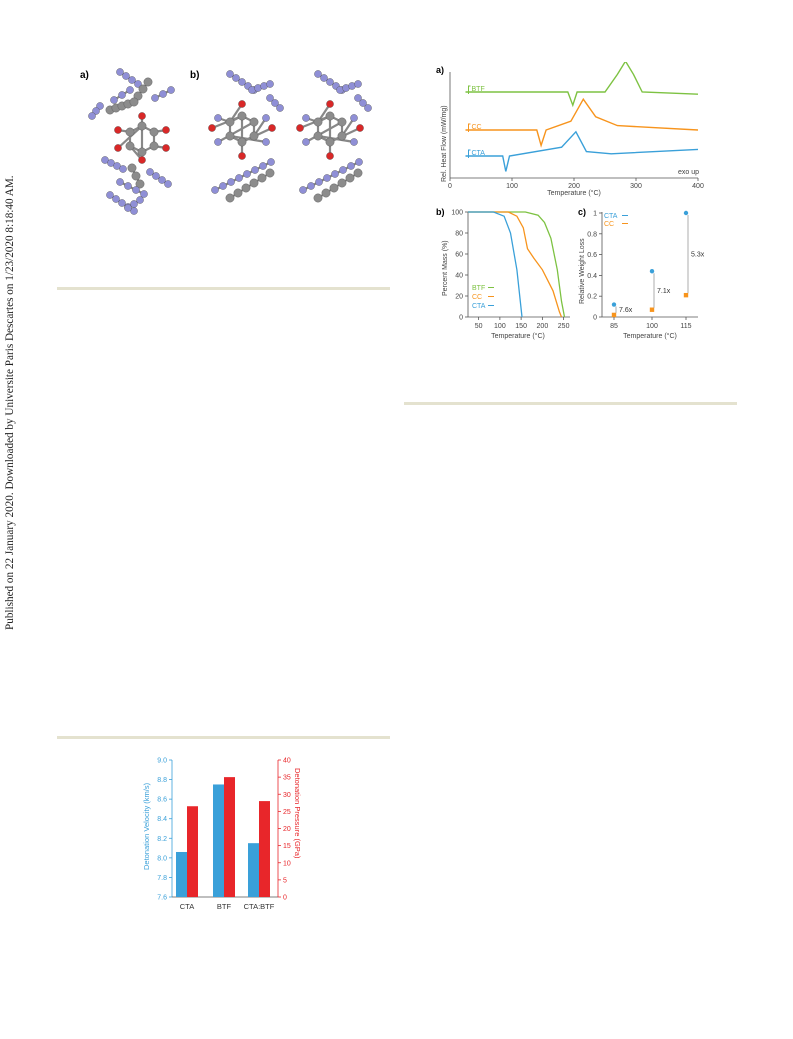 The height and width of the screenshot is (1039, 793). What do you see at coordinates (162, 761) in the screenshot?
I see `left-tick-label: 9.0` at bounding box center [162, 761].